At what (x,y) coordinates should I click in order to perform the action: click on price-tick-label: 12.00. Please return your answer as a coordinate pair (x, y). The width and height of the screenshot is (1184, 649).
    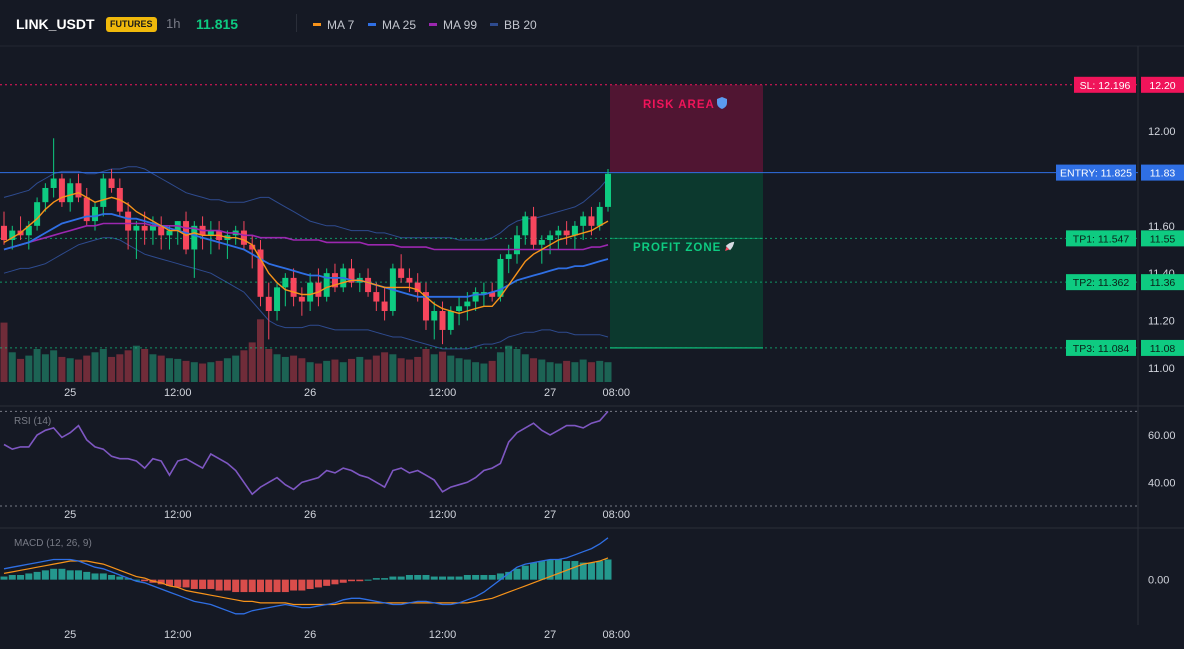
    Looking at the image, I should click on (1162, 132).